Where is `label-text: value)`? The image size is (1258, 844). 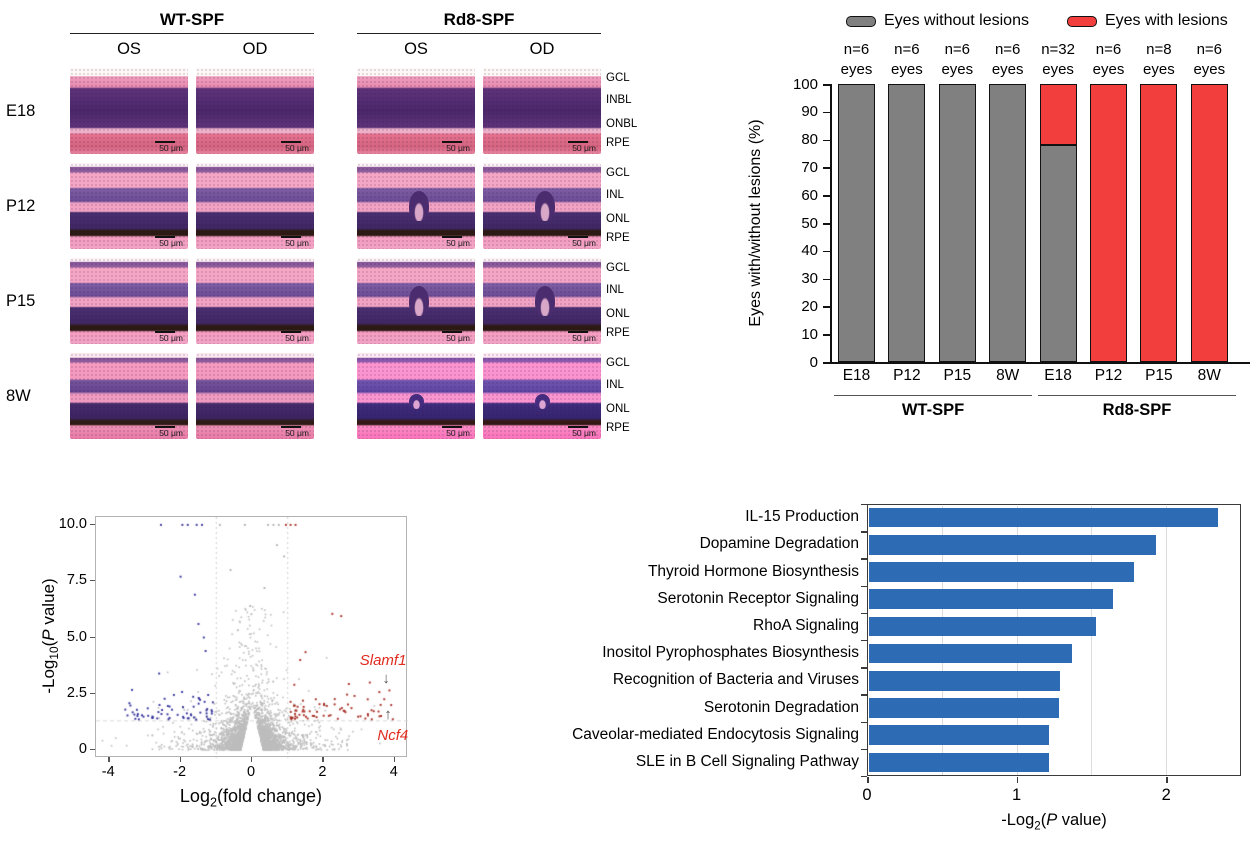 label-text: value) is located at coordinates (1082, 820).